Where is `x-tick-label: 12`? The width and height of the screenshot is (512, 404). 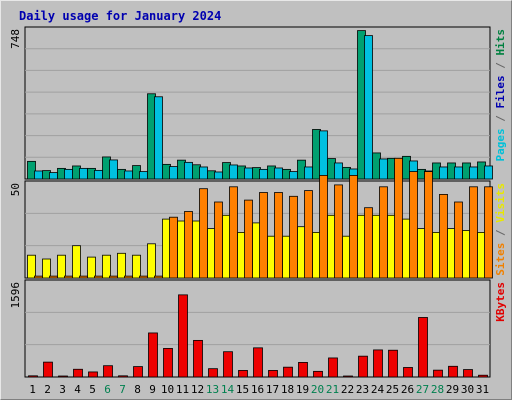 x-tick-label: 12 is located at coordinates (197, 389).